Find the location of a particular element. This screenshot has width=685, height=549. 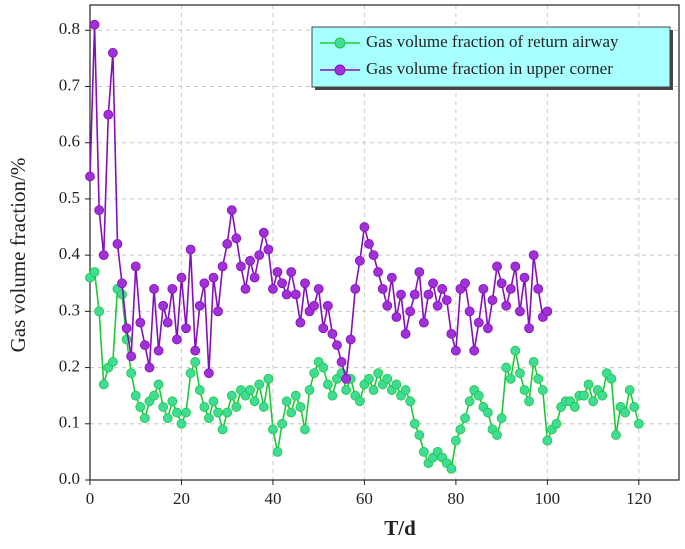

x-tick-label: 60 is located at coordinates (364, 498).